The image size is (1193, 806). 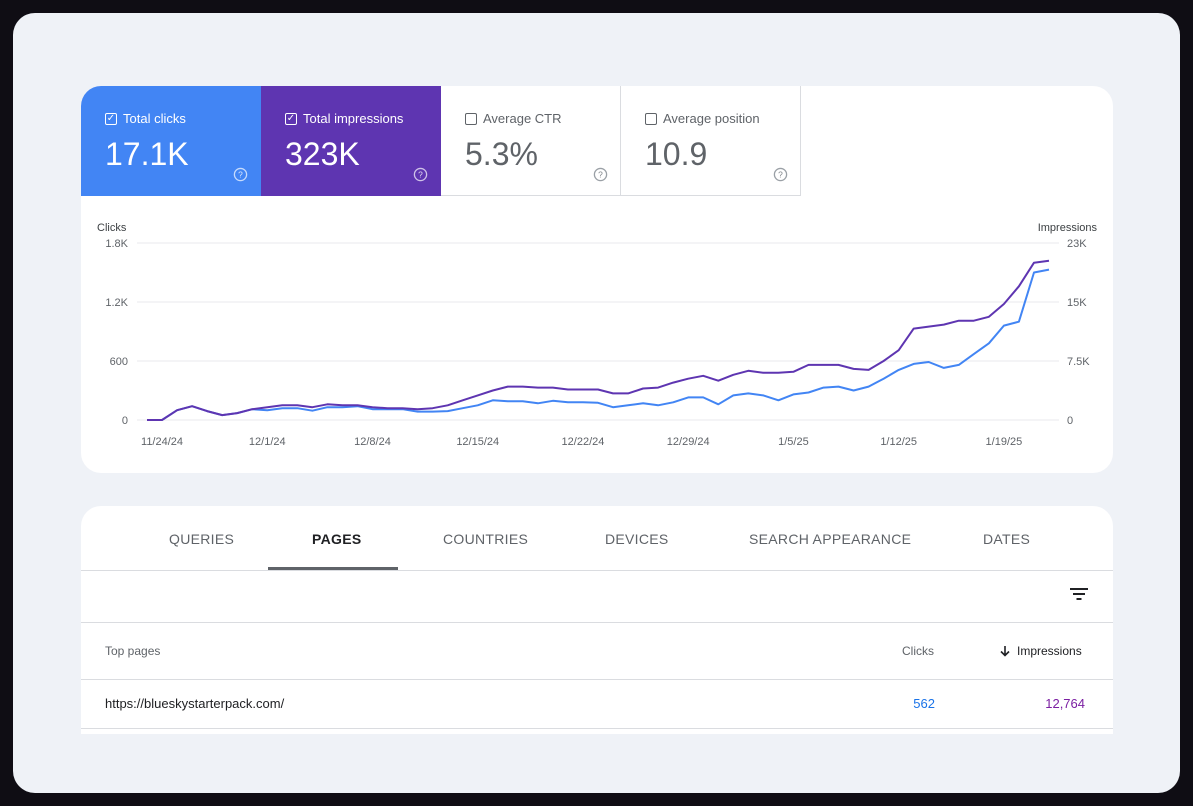 What do you see at coordinates (688, 442) in the screenshot?
I see `x-axis-tick: 12/29/24` at bounding box center [688, 442].